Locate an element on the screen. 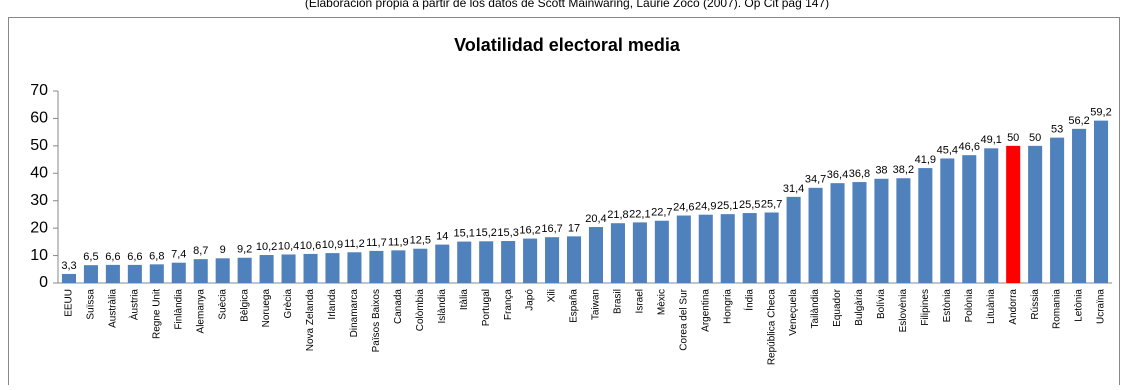  x-tick-label: Alemanya is located at coordinates (200, 311).